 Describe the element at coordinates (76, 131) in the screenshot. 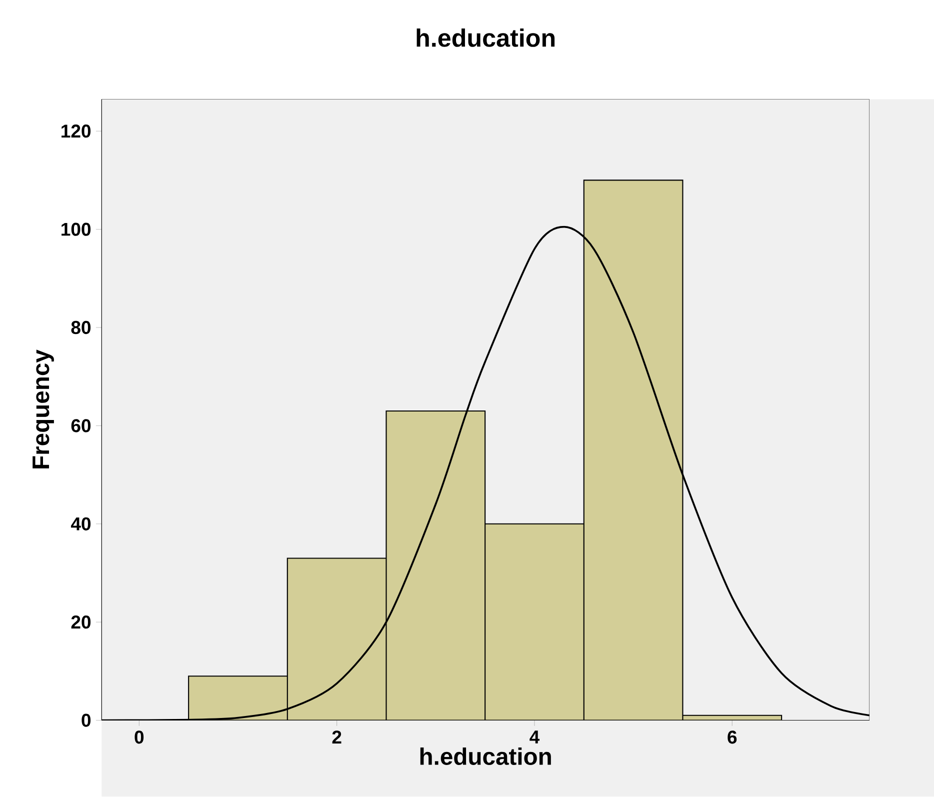

I see `y-tick-label: 120` at that location.